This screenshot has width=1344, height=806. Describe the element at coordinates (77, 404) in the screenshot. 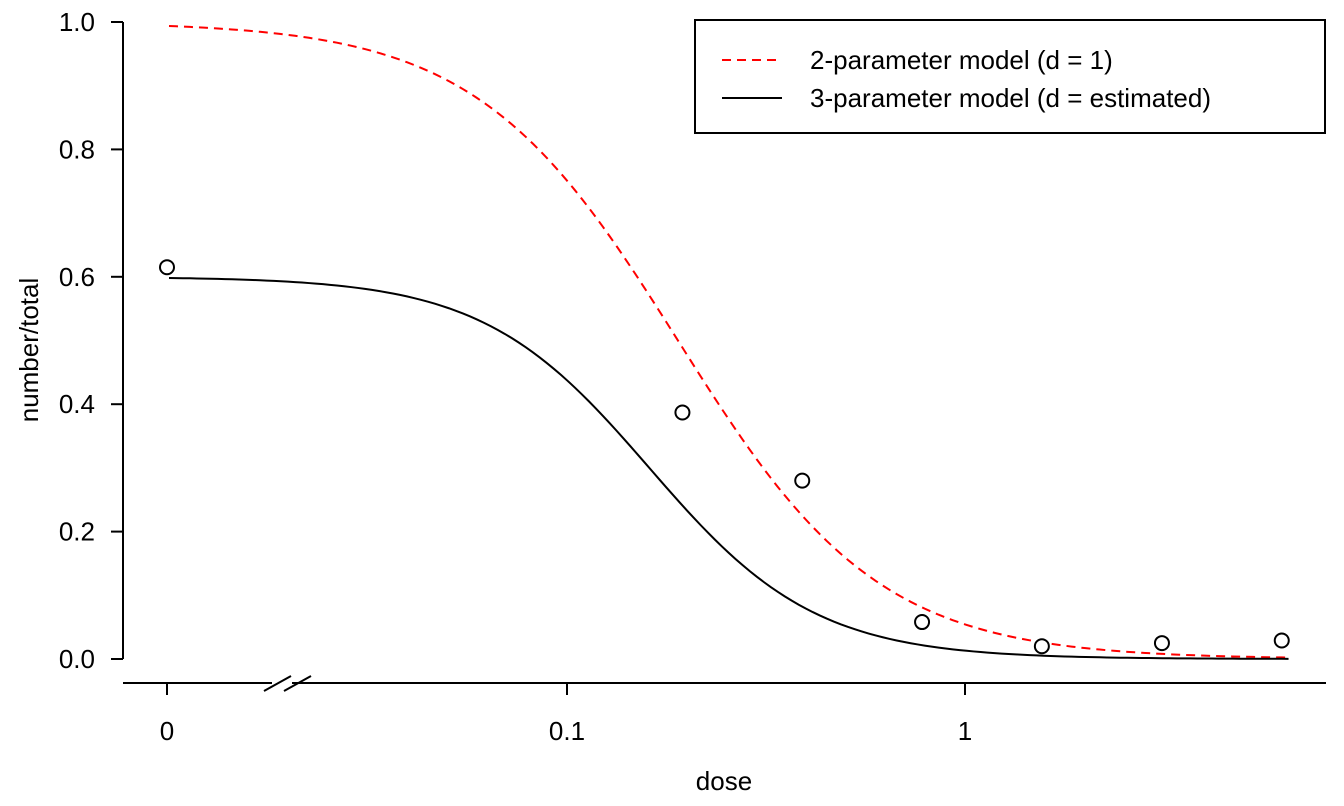

I see `y-tick-label: 0.4` at that location.